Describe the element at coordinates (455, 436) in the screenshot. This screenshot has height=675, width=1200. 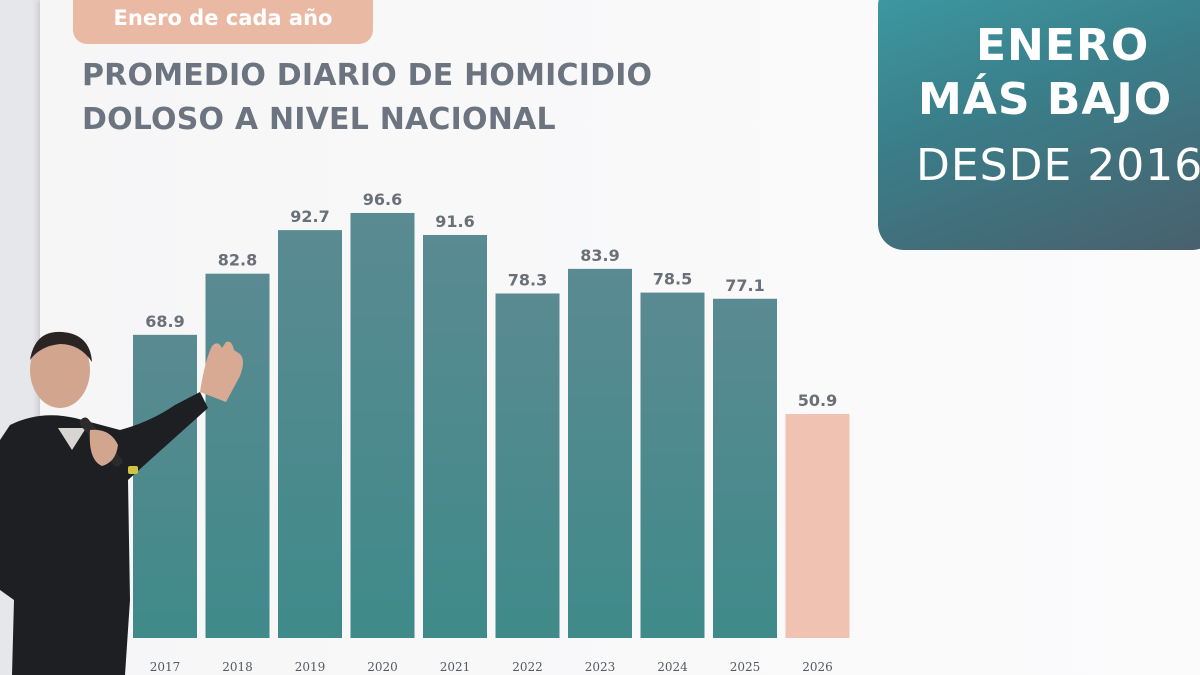
I see `bar-2021` at that location.